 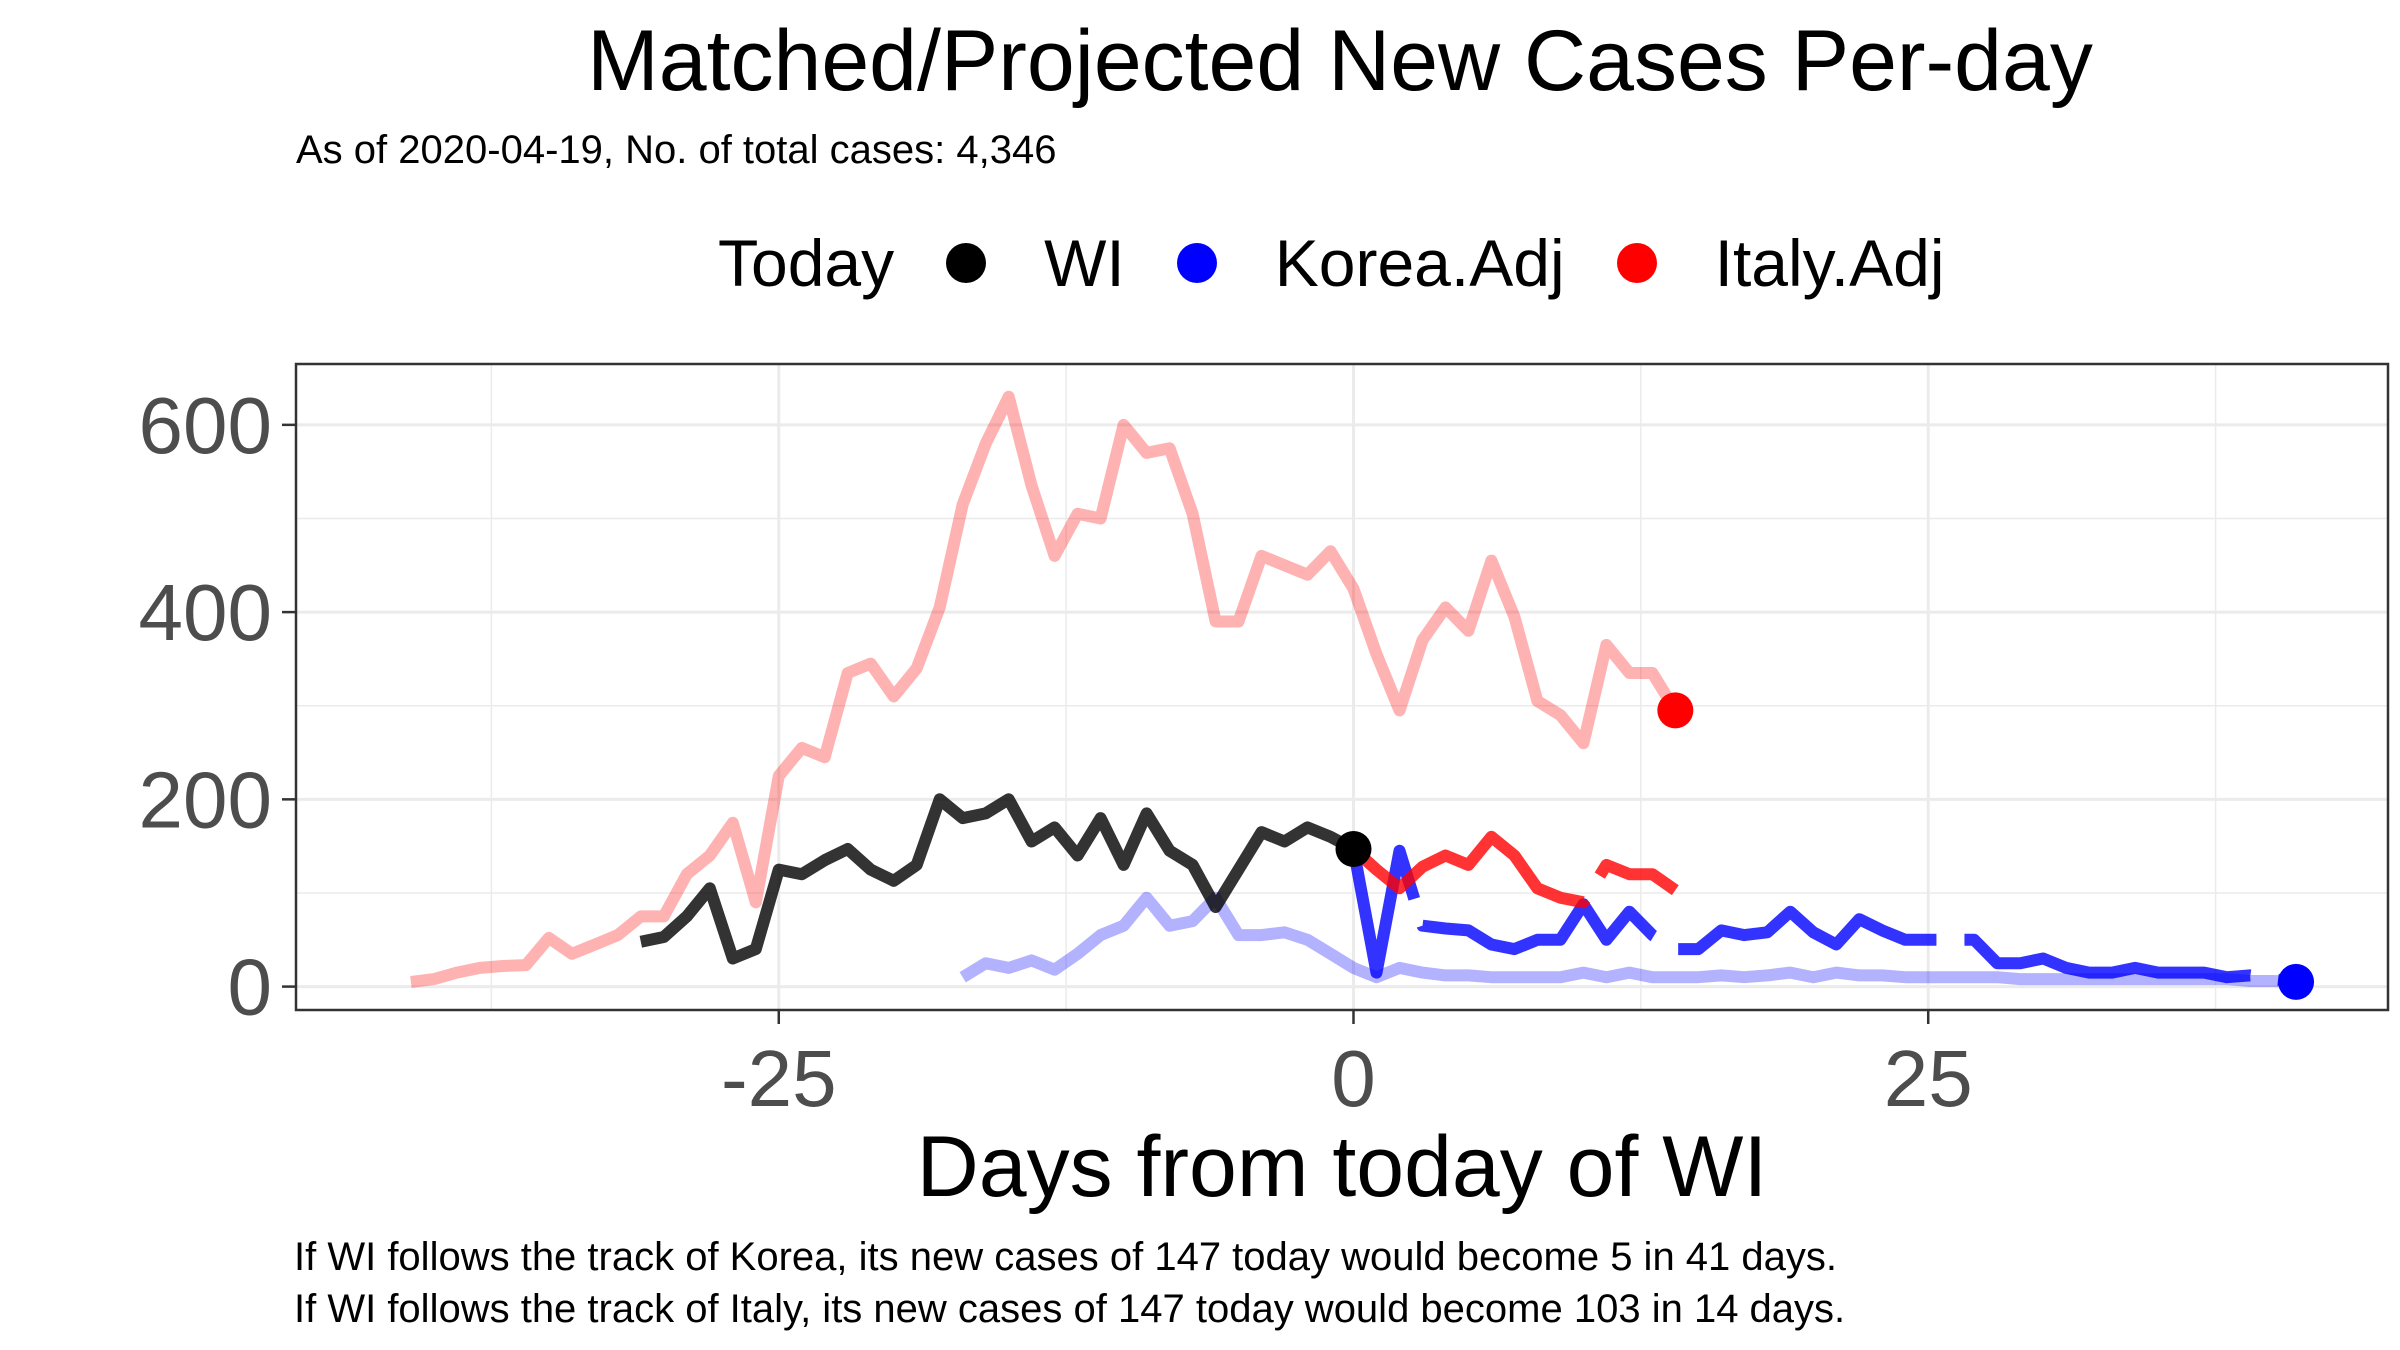 I want to click on legend-label-korea: Korea.Adj, so click(x=1419, y=263).